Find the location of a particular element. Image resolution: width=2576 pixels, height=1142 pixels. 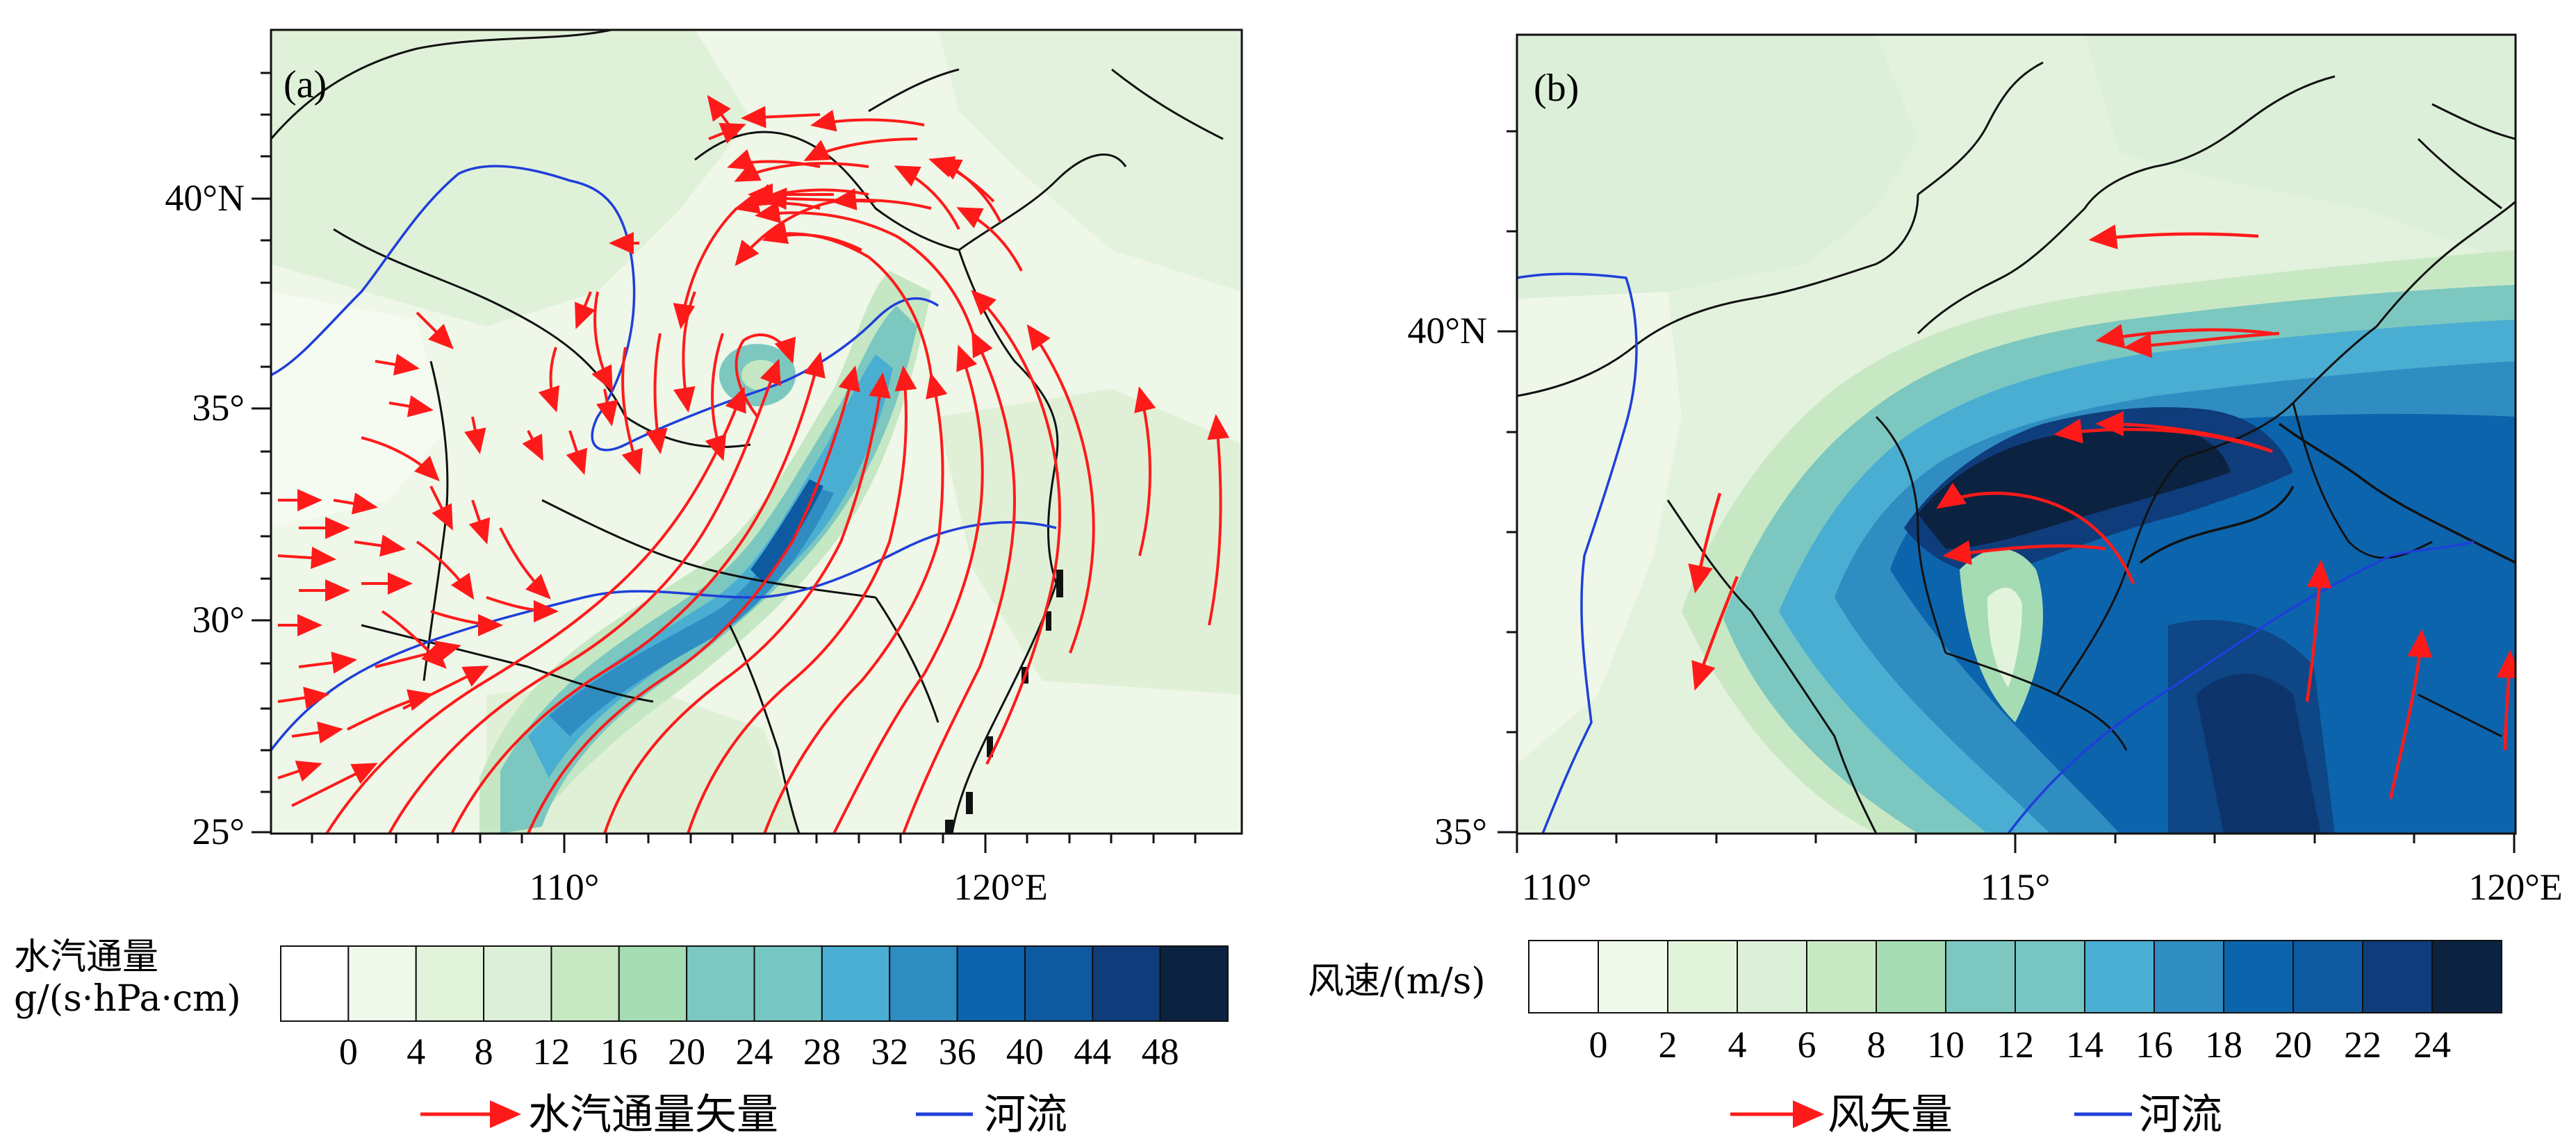

legend-b-river-label: 河流 is located at coordinates (2180, 1115).